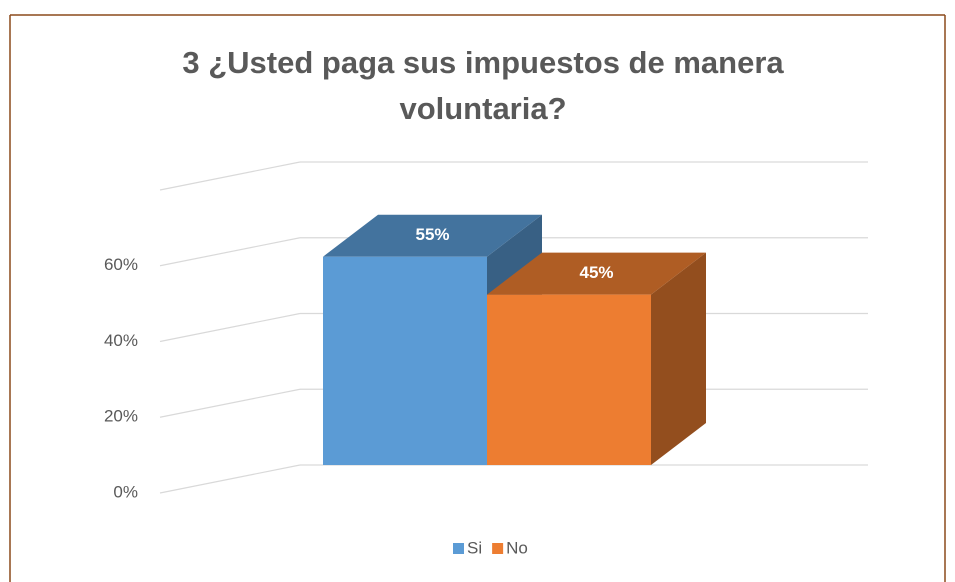 The width and height of the screenshot is (955, 582). Describe the element at coordinates (121, 264) in the screenshot. I see `y-tick-label: 60%` at that location.